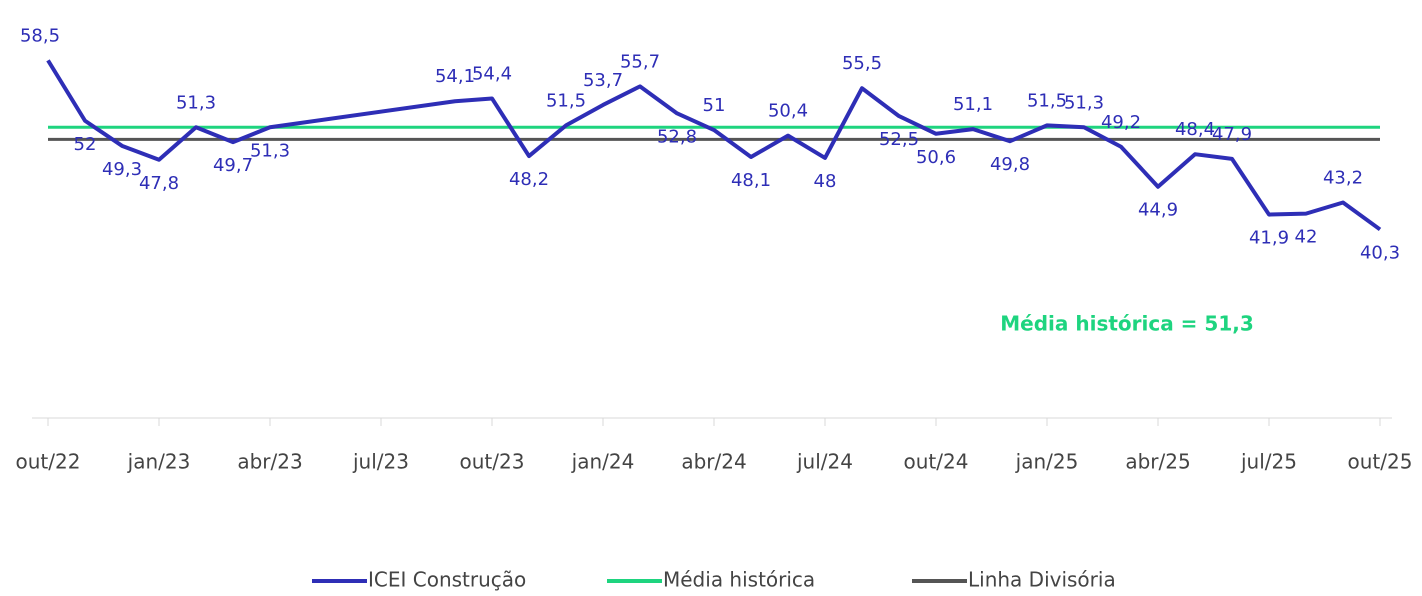 The height and width of the screenshot is (596, 1422). Describe the element at coordinates (159, 183) in the screenshot. I see `data-label: 47,8` at that location.